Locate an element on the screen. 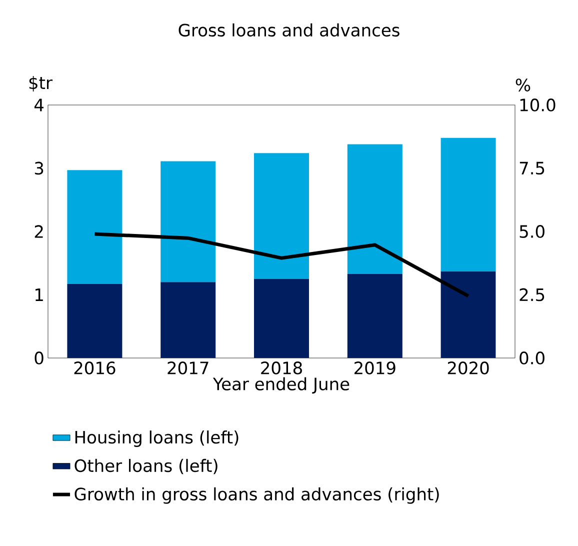  x-tick-label: 2016 is located at coordinates (95, 368).